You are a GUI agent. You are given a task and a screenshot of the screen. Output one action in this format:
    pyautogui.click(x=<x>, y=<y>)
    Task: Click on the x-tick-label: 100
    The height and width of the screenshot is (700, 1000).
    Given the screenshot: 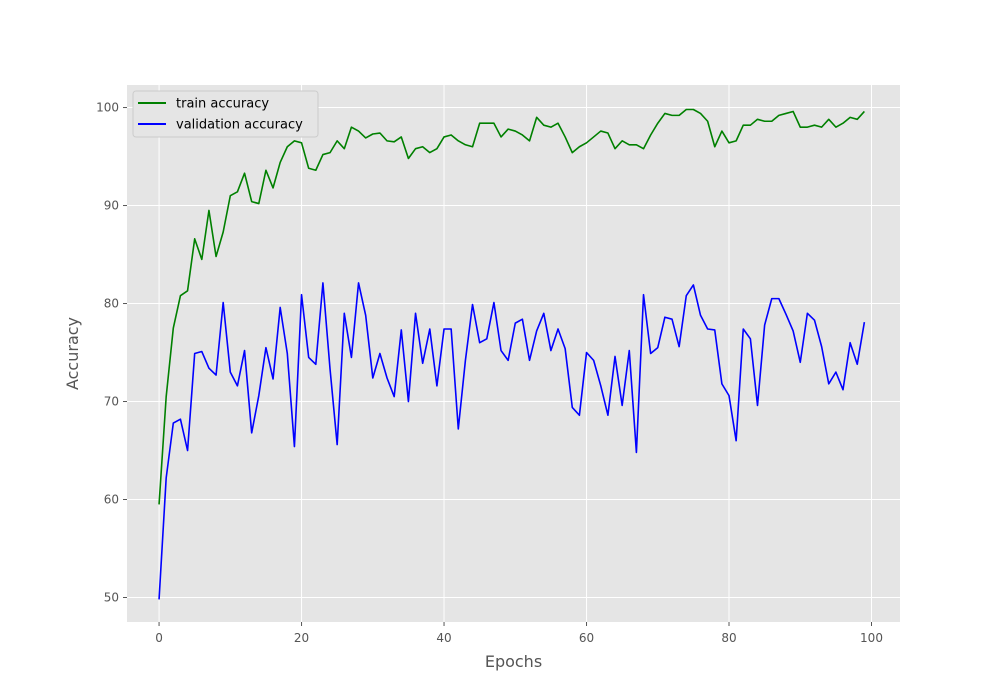 What is the action you would take?
    pyautogui.click(x=871, y=638)
    